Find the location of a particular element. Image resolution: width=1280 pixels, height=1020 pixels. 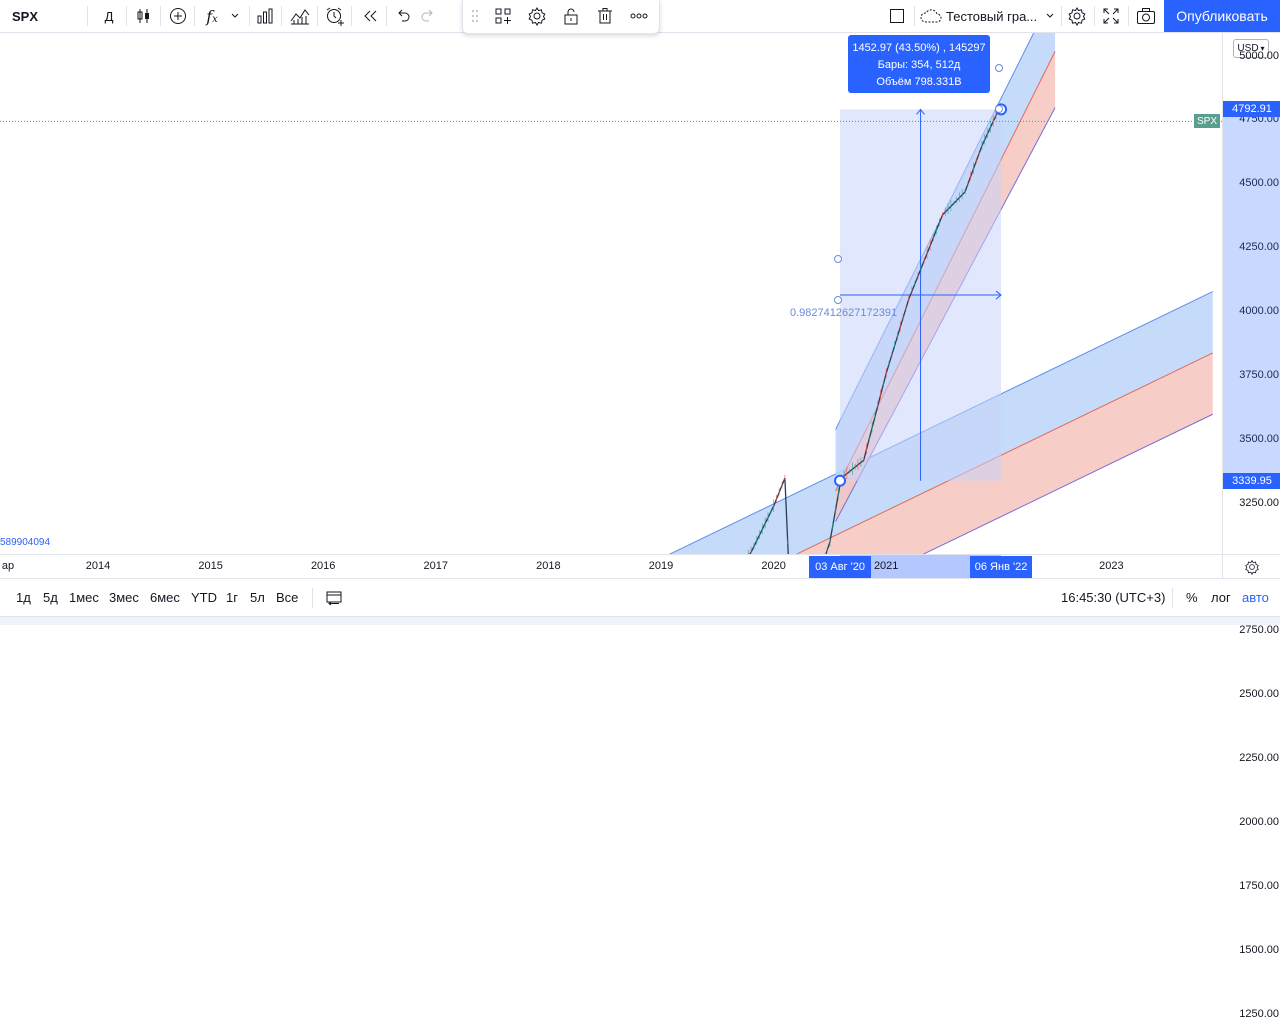

time-tick-label: 2015 is located at coordinates (210, 566).